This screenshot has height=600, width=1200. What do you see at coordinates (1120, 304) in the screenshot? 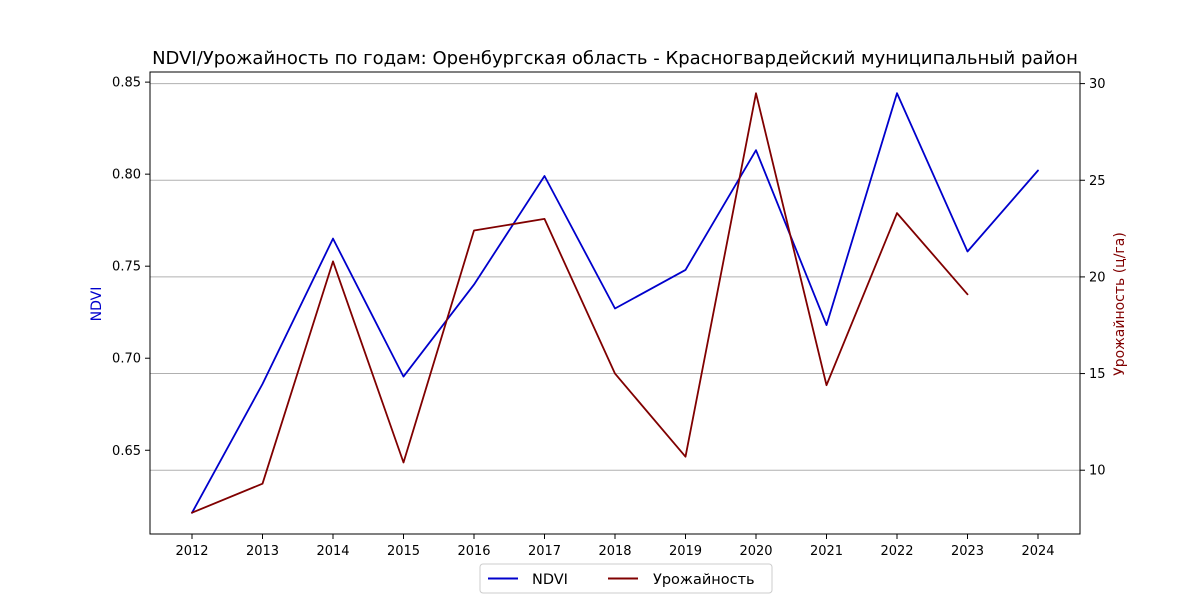
I see `y-axis-right-label: Урожайность (ц/га)` at bounding box center [1120, 304].